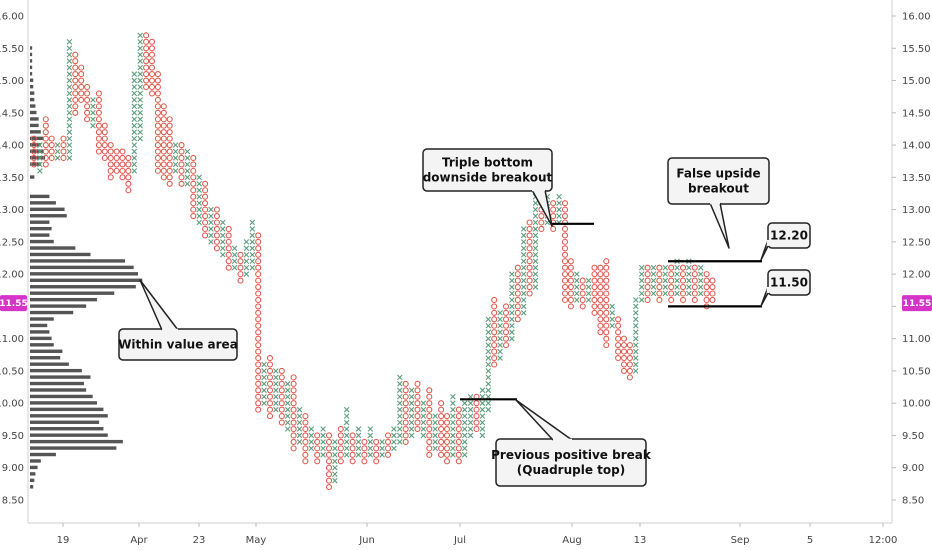 The image size is (932, 550). What do you see at coordinates (366, 540) in the screenshot?
I see `x-tick-label: Jun` at bounding box center [366, 540].